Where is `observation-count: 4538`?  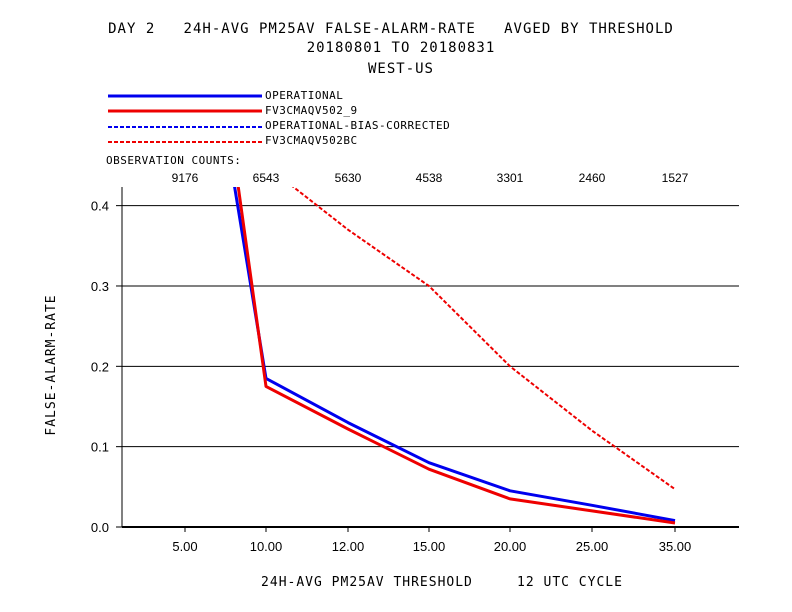 observation-count: 4538 is located at coordinates (429, 178).